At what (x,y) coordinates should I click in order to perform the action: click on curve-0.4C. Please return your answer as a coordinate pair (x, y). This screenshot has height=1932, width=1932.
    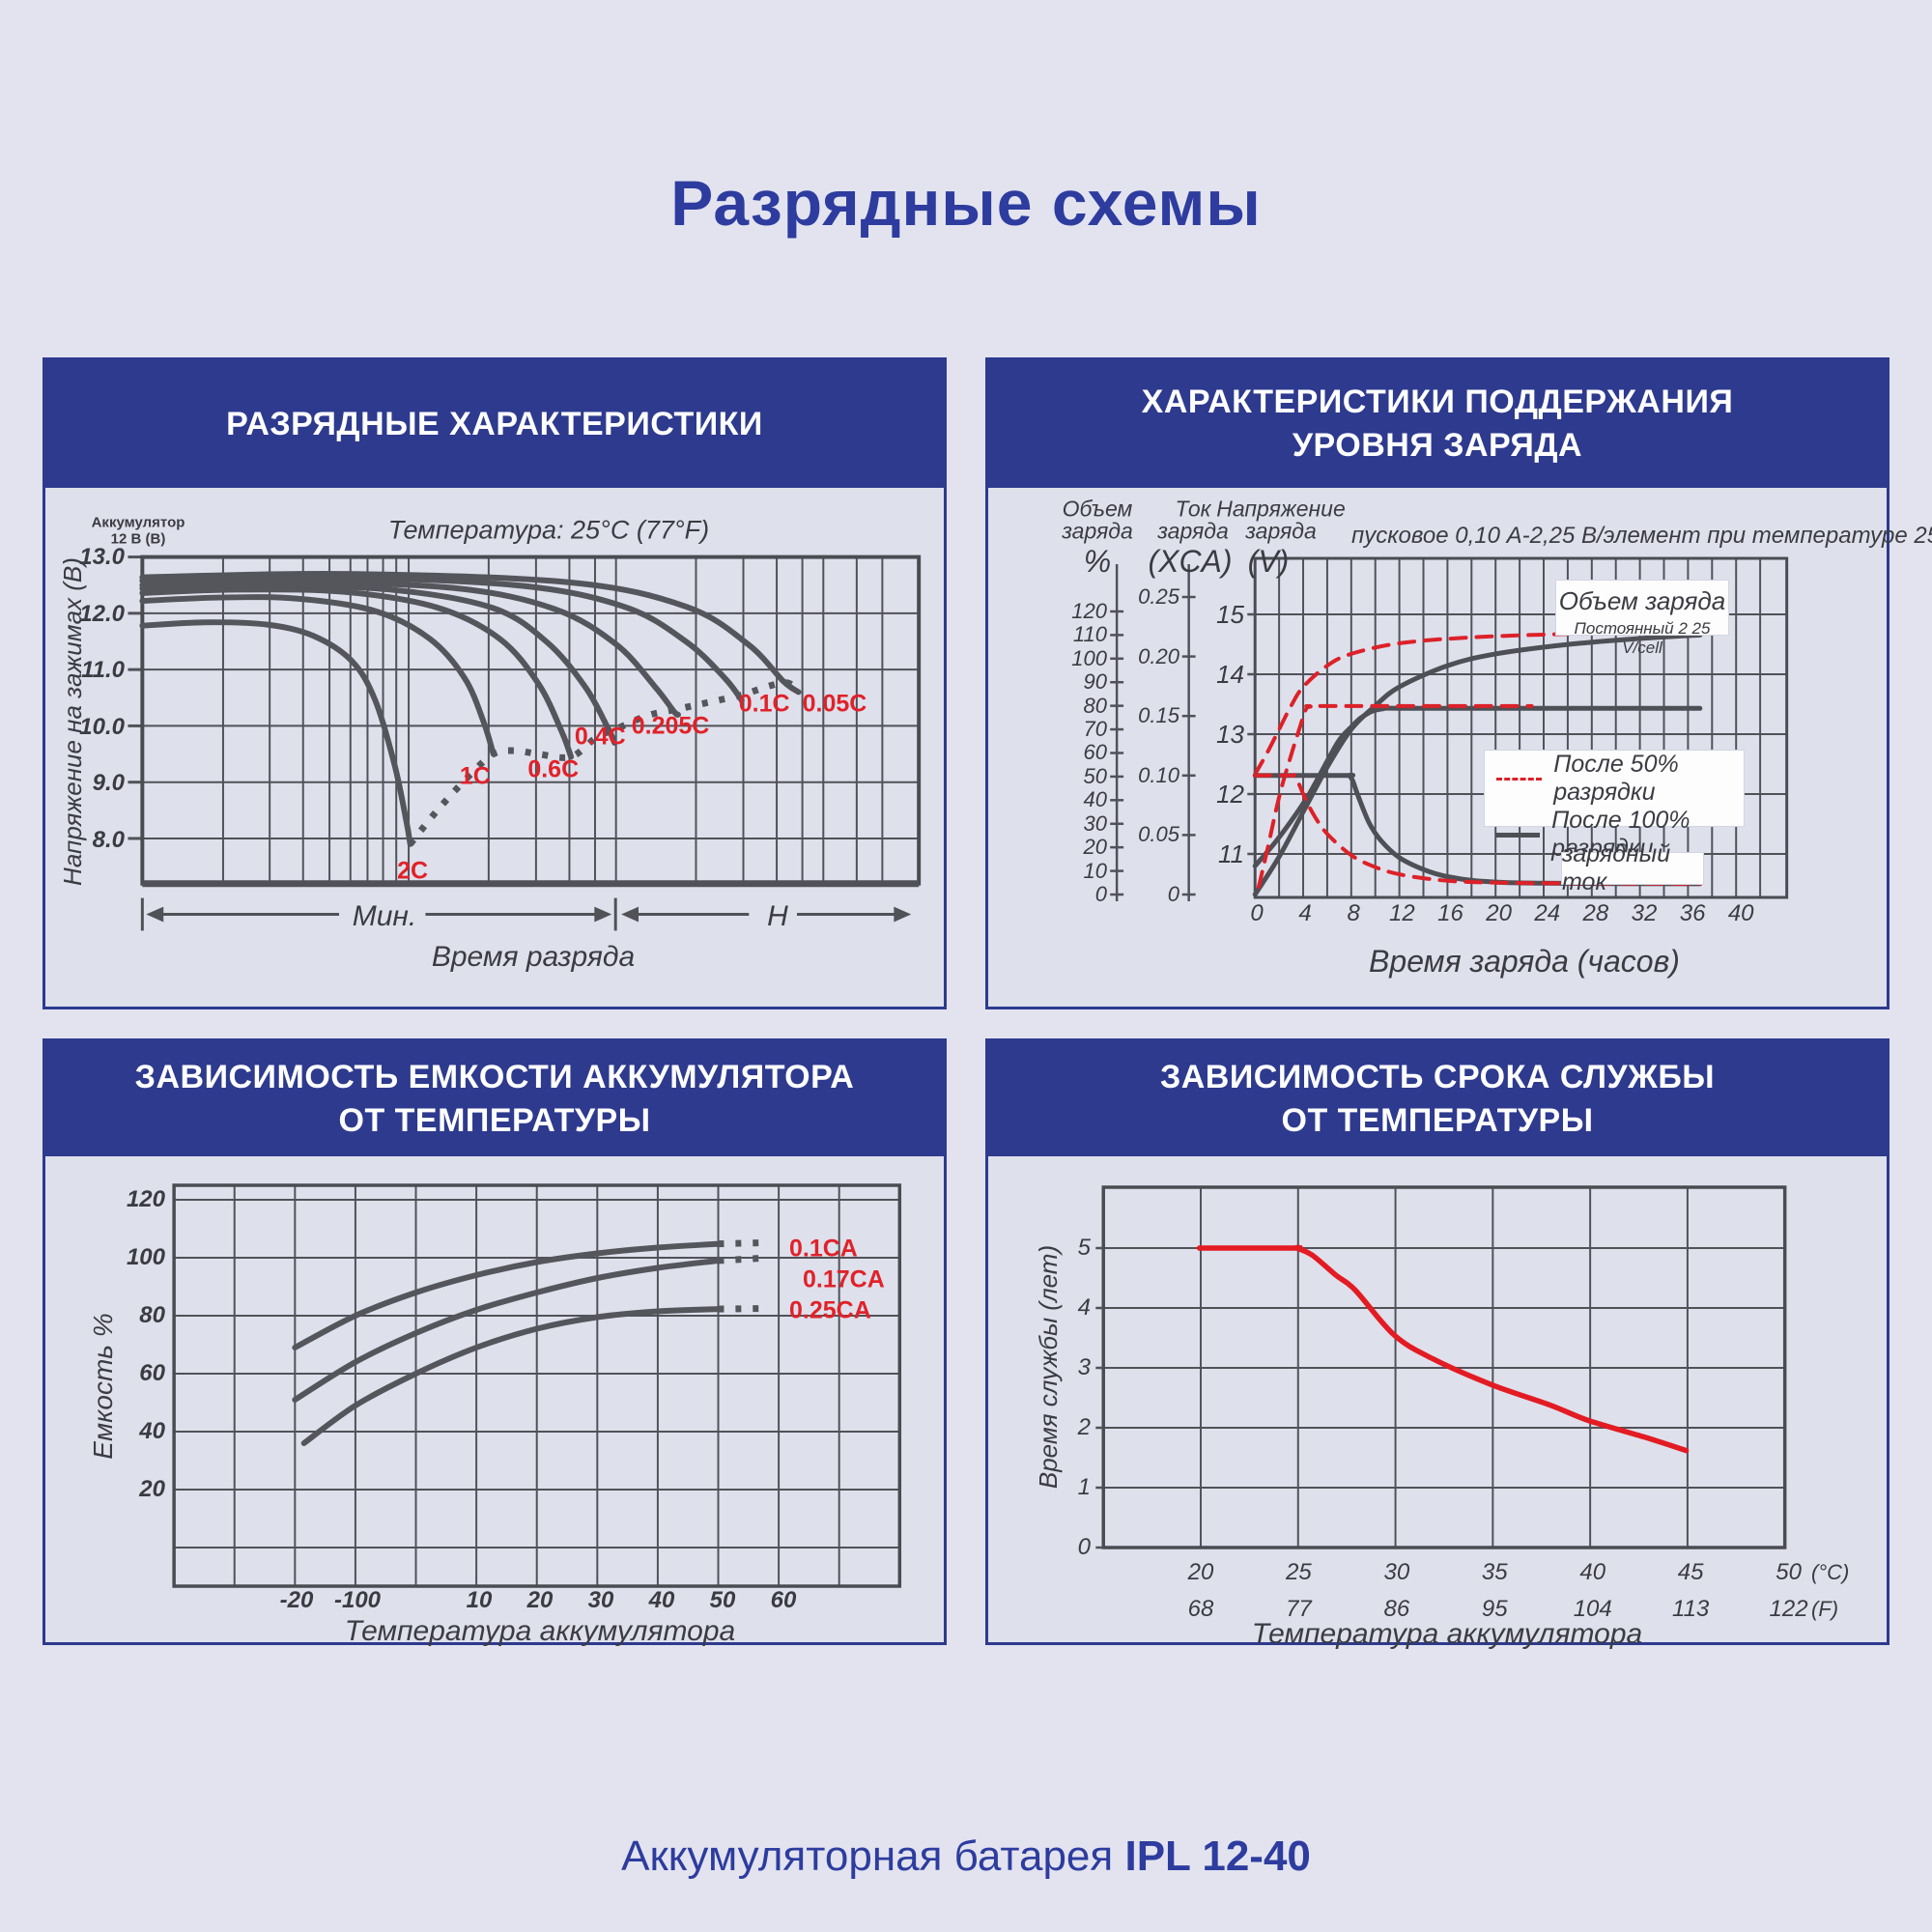
    Looking at the image, I should click on (378, 664).